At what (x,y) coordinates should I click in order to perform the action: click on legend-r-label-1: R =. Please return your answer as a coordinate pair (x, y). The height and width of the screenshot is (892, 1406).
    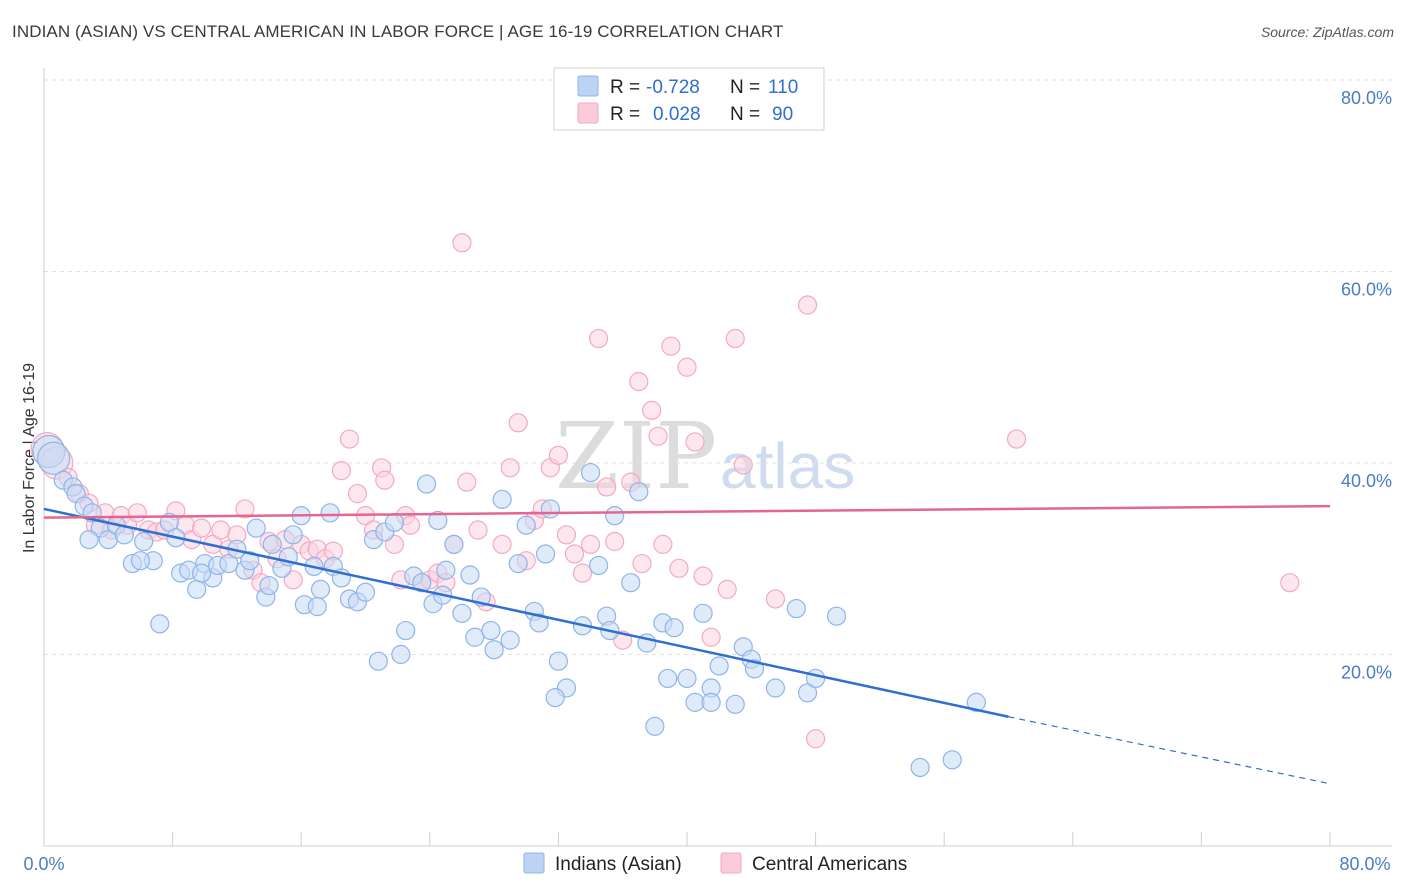
    Looking at the image, I should click on (625, 87).